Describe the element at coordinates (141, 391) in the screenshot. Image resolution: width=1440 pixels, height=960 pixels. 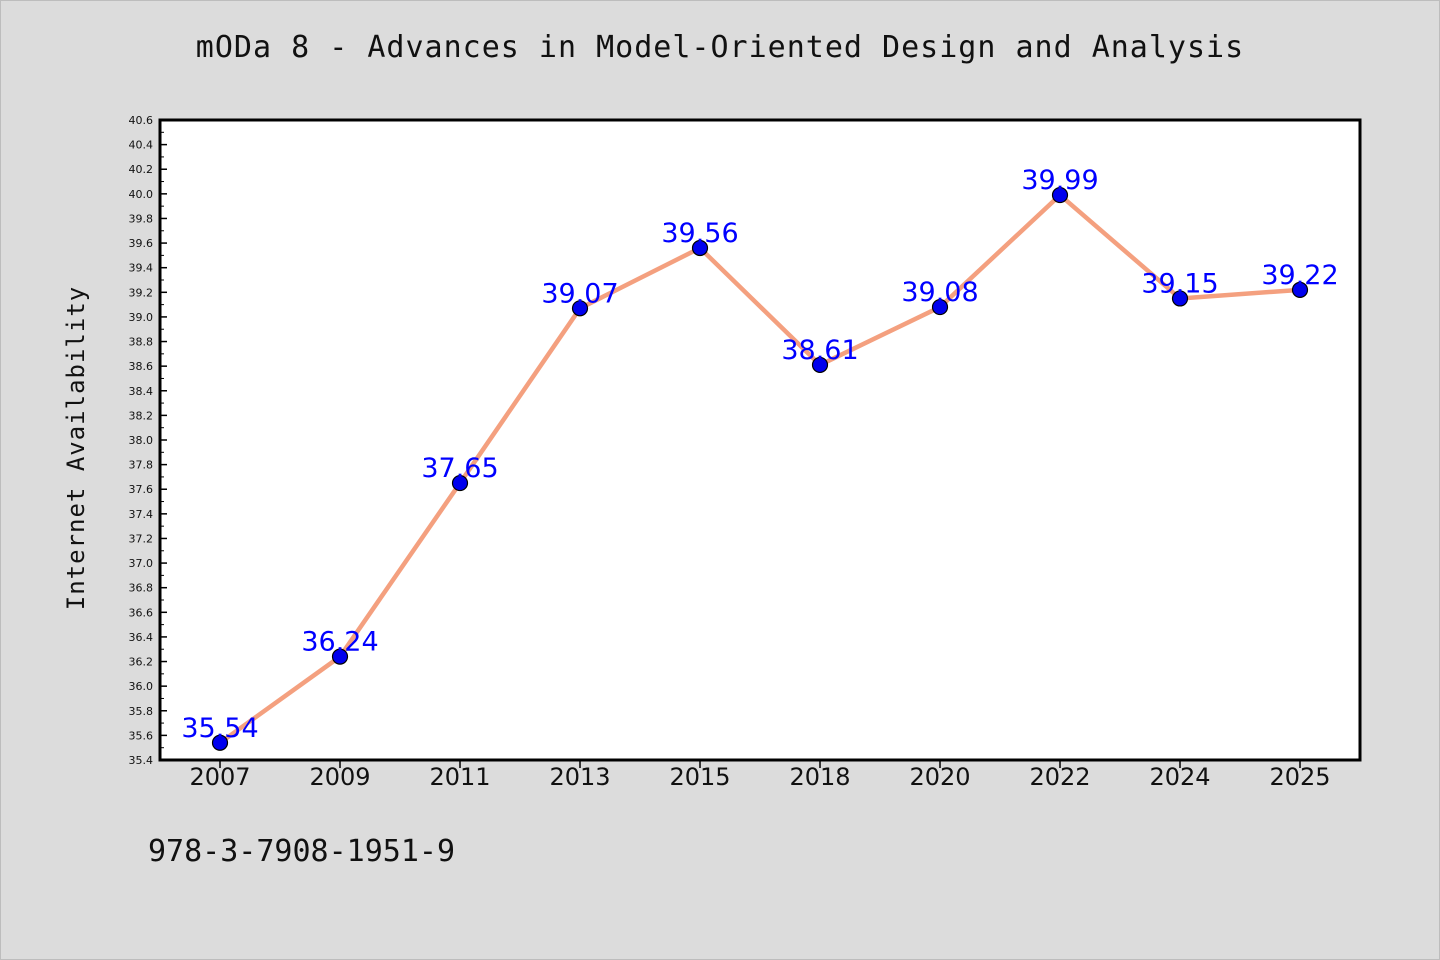
I see `y-tick-label: 38.4` at that location.